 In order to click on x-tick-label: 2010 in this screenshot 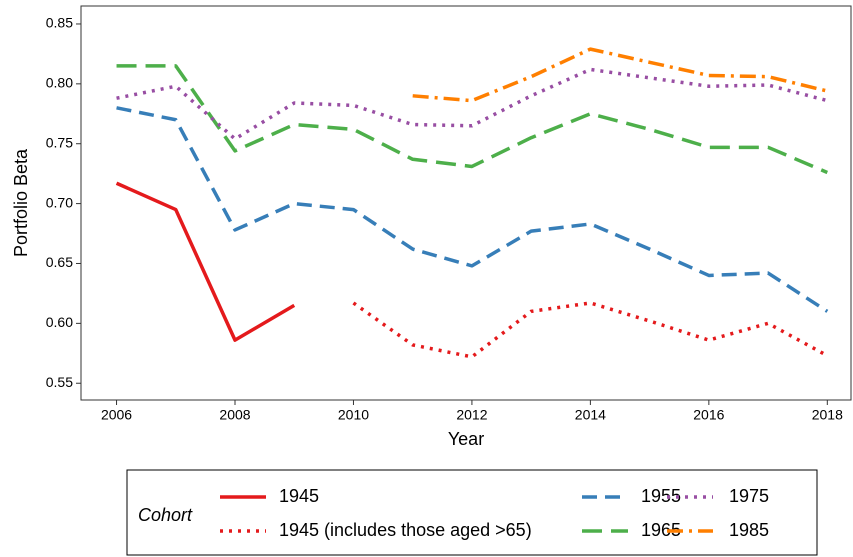, I will do `click(353, 415)`.